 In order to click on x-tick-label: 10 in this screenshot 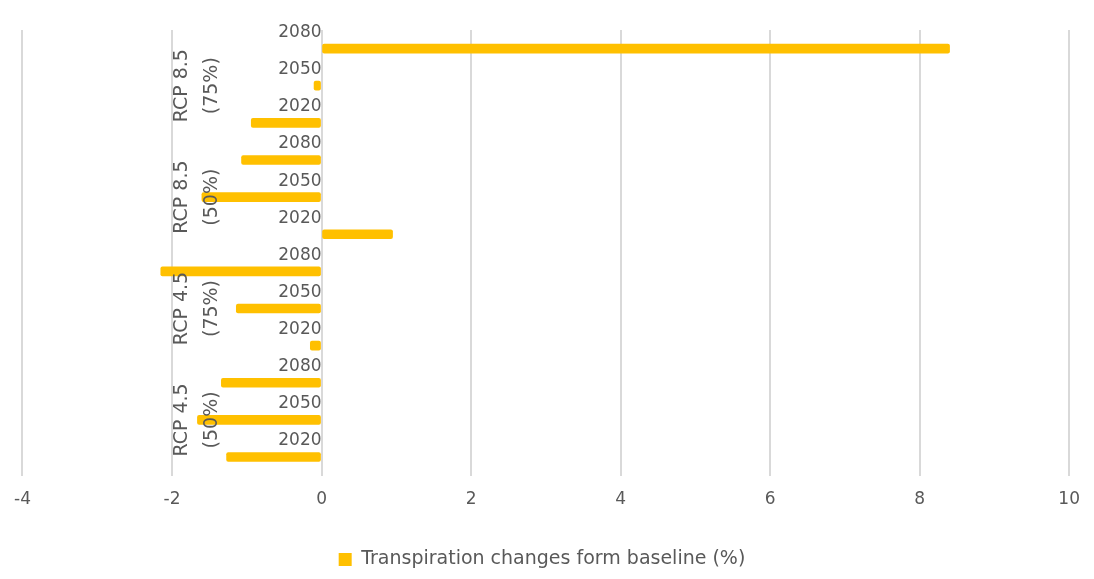, I will do `click(1069, 498)`.